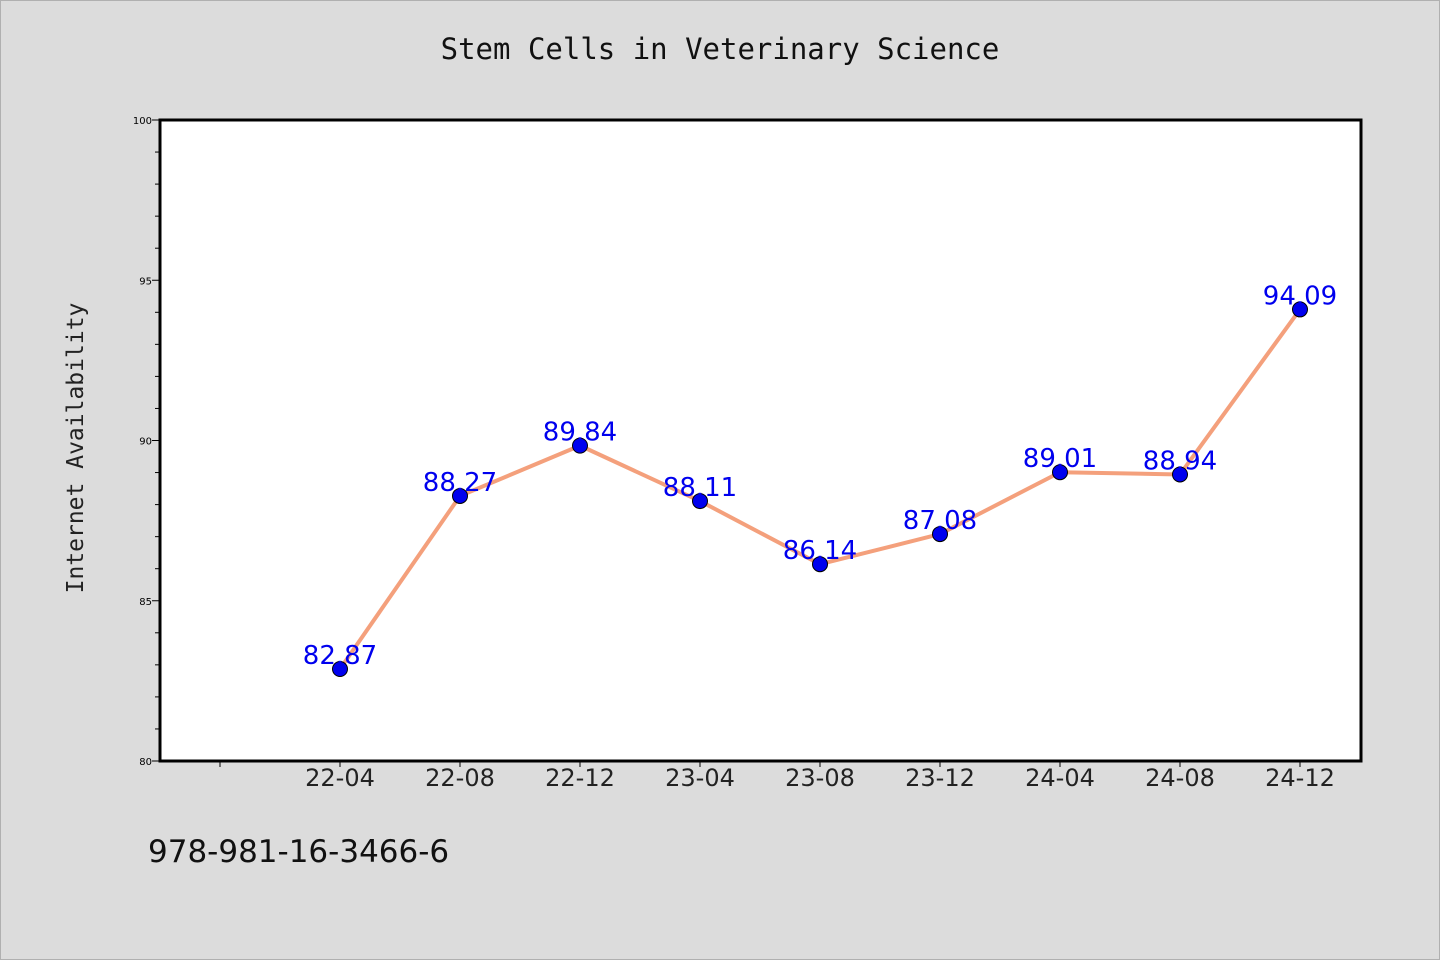 This screenshot has width=1440, height=960. Describe the element at coordinates (460, 778) in the screenshot. I see `x-tick-label: 22-08` at that location.